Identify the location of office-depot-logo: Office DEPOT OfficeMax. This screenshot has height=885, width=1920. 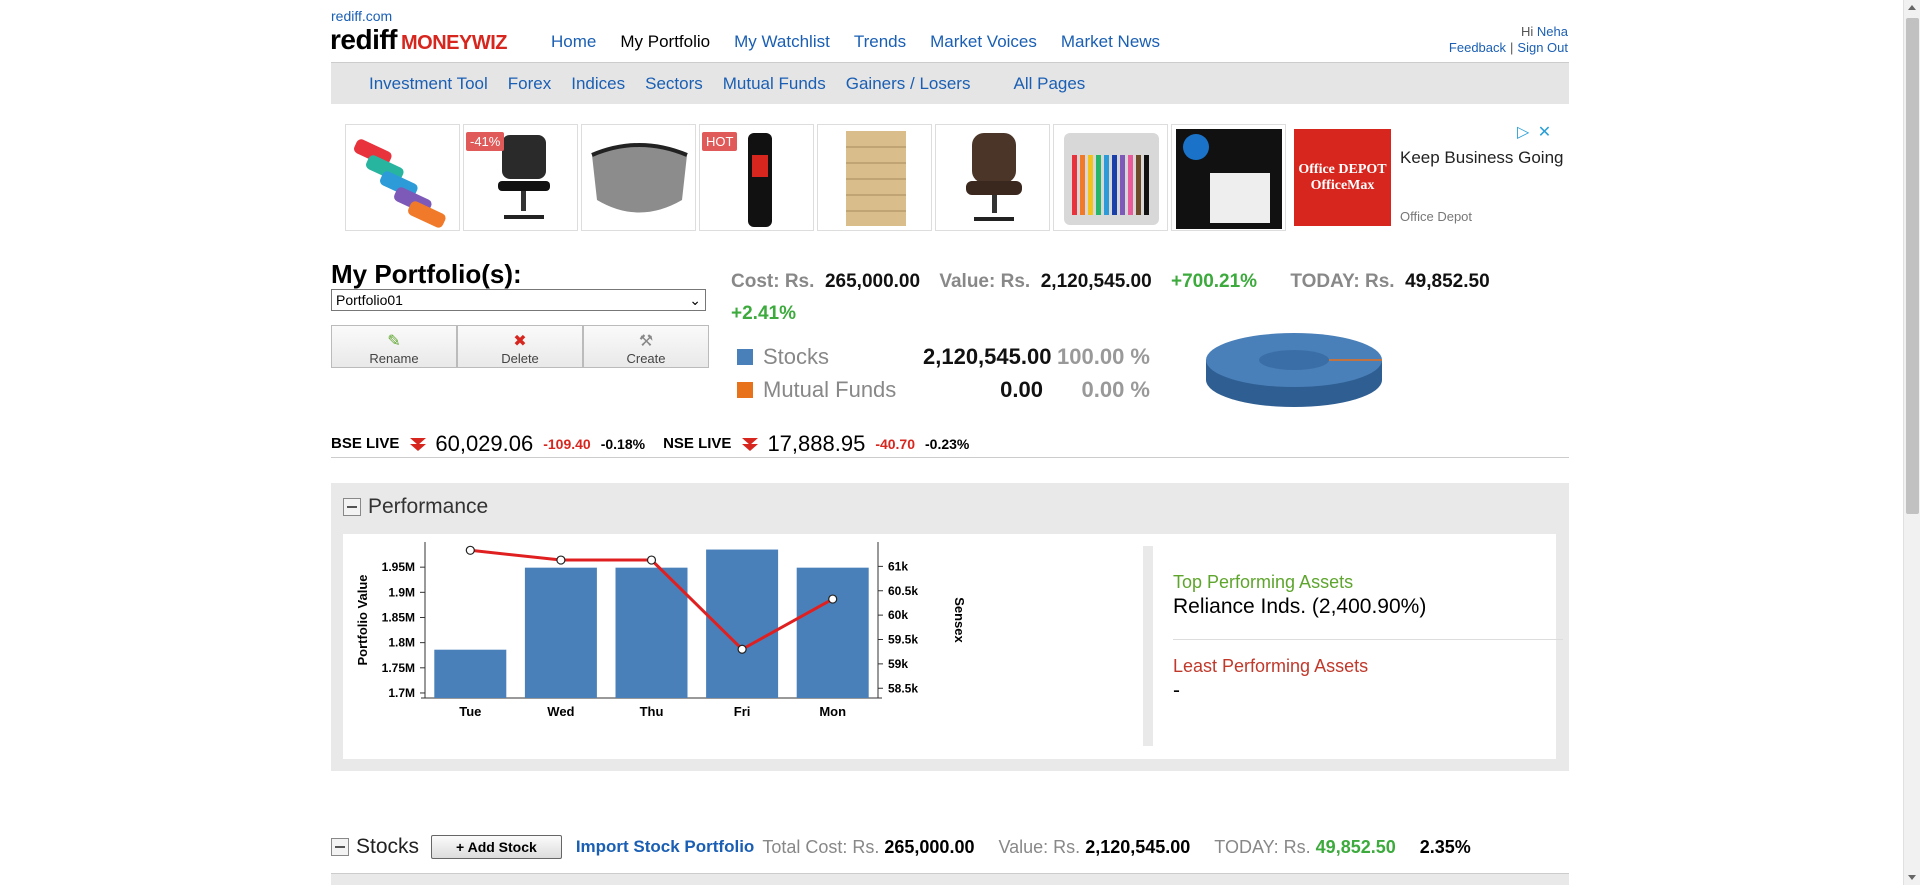
(1342, 177).